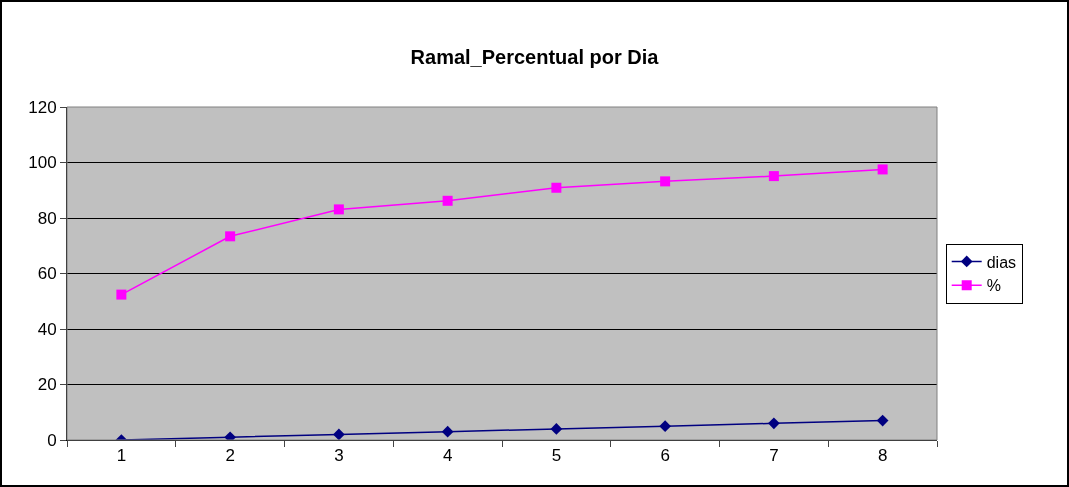 Image resolution: width=1069 pixels, height=487 pixels. I want to click on x-tick-label: 2, so click(230, 456).